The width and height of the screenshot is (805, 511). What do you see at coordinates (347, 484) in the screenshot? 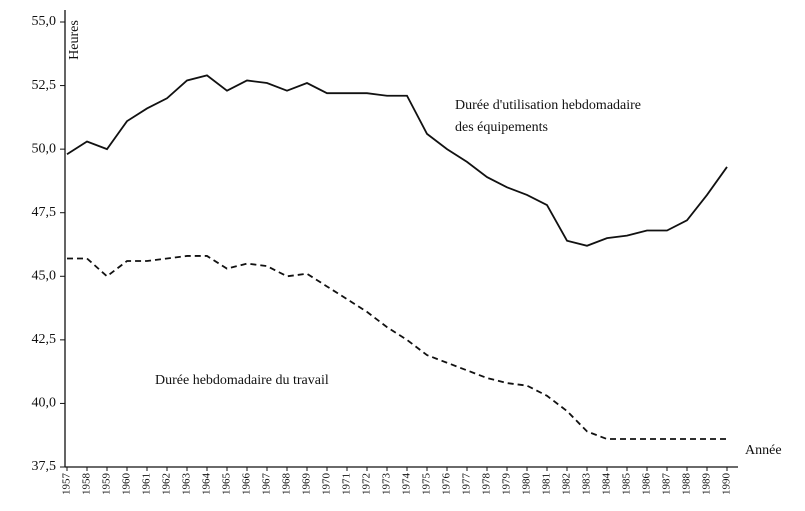
I see `x-tick-label: 1971` at bounding box center [347, 484].